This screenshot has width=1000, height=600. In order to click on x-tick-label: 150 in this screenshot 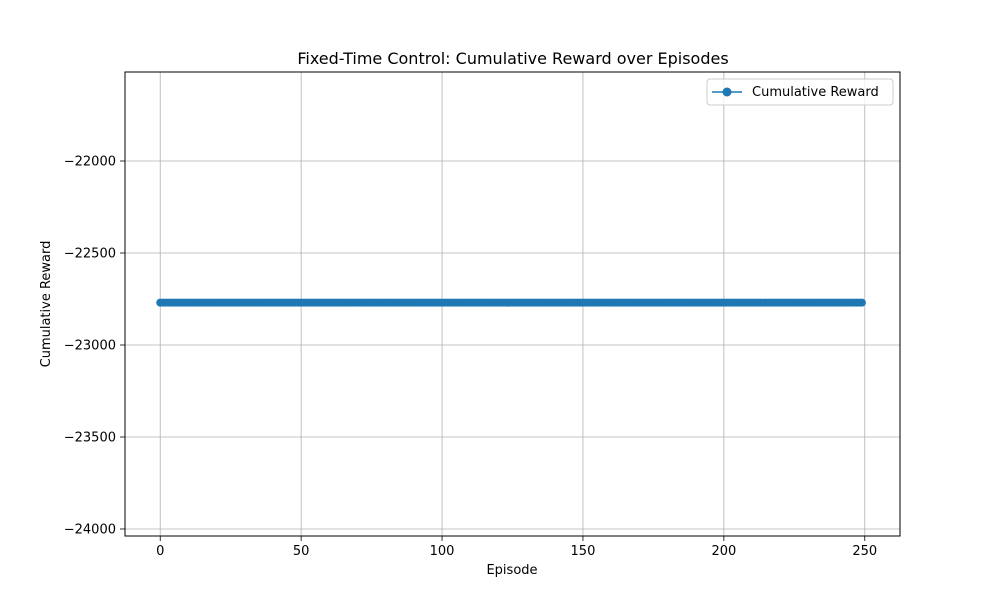, I will do `click(583, 551)`.